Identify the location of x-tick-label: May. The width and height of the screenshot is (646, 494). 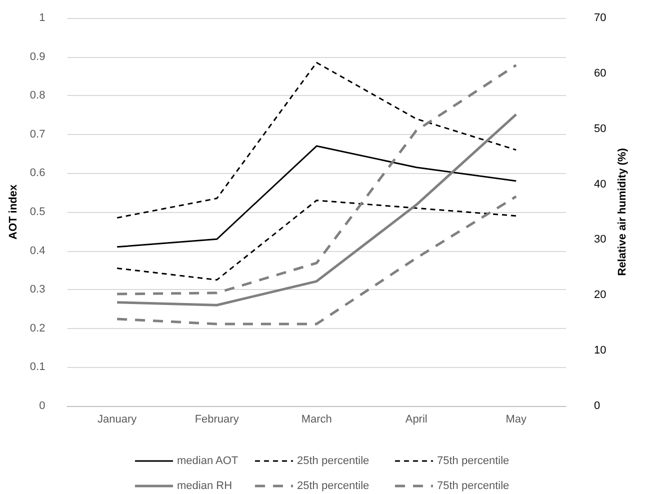
(517, 420).